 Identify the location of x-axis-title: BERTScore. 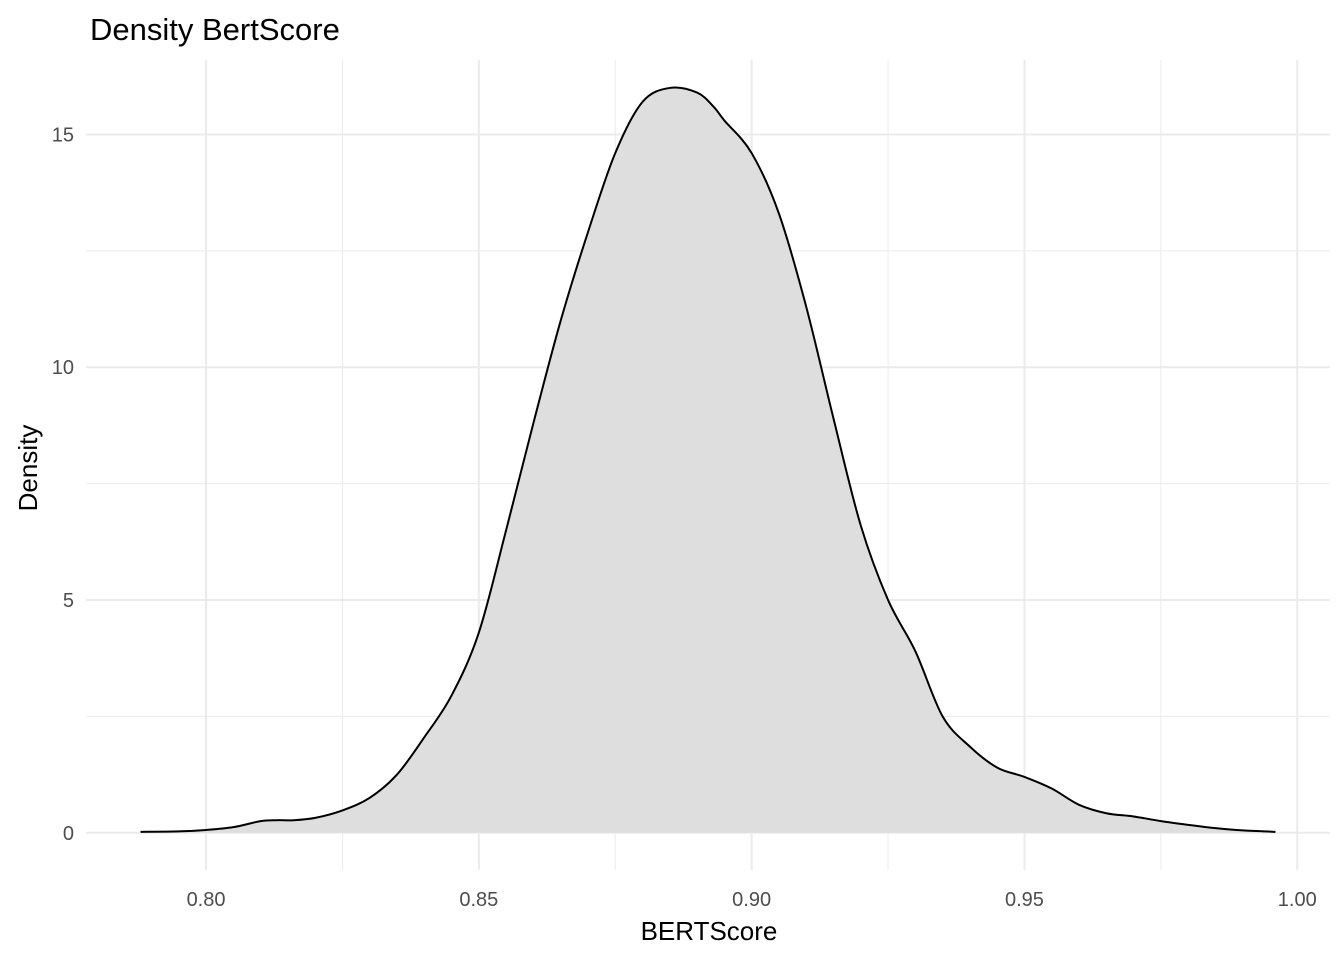
(709, 931).